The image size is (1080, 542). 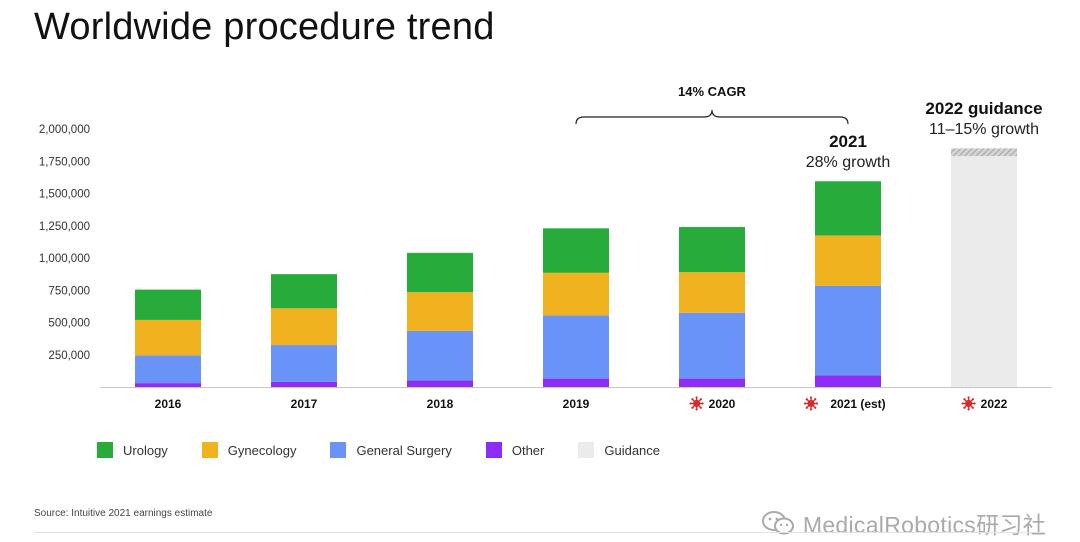 I want to click on x-tick-label: 2018, so click(x=440, y=404).